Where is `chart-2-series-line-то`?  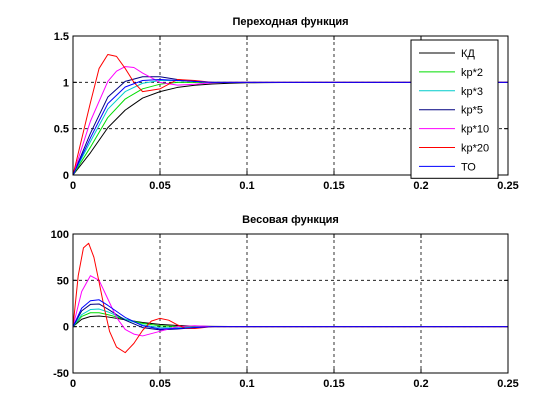
chart-2-series-line-то is located at coordinates (290, 314).